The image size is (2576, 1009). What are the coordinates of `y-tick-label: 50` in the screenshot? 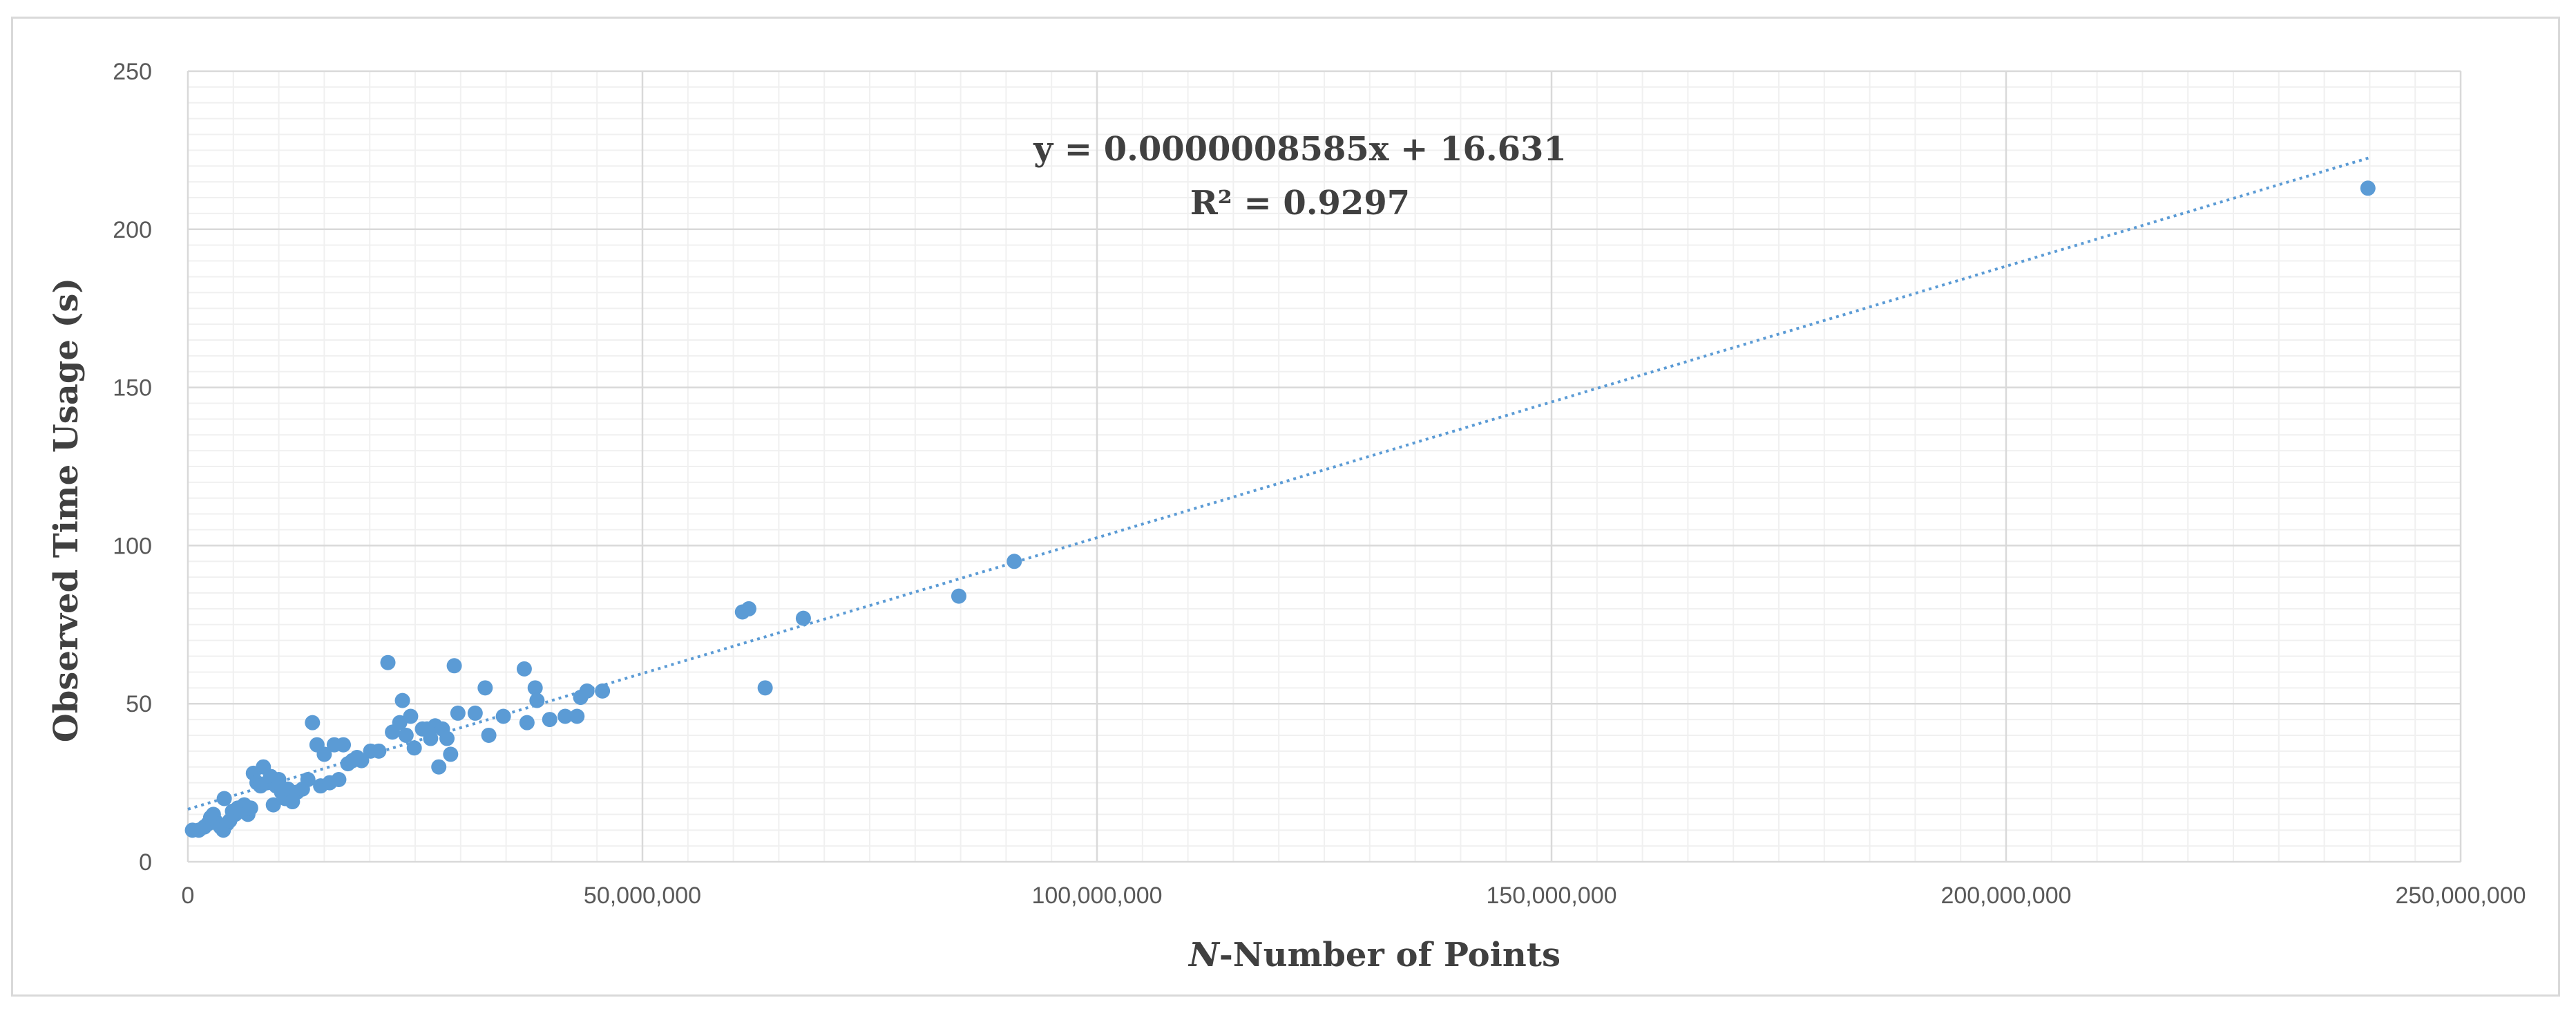 It's located at (139, 704).